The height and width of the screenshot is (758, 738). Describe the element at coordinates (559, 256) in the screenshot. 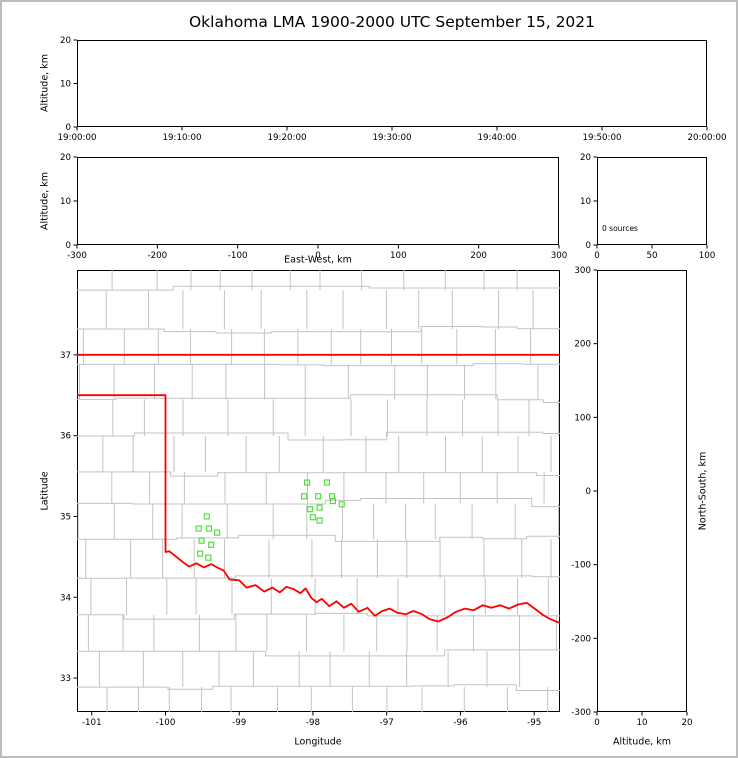

I see `x-tick-label: 300` at that location.